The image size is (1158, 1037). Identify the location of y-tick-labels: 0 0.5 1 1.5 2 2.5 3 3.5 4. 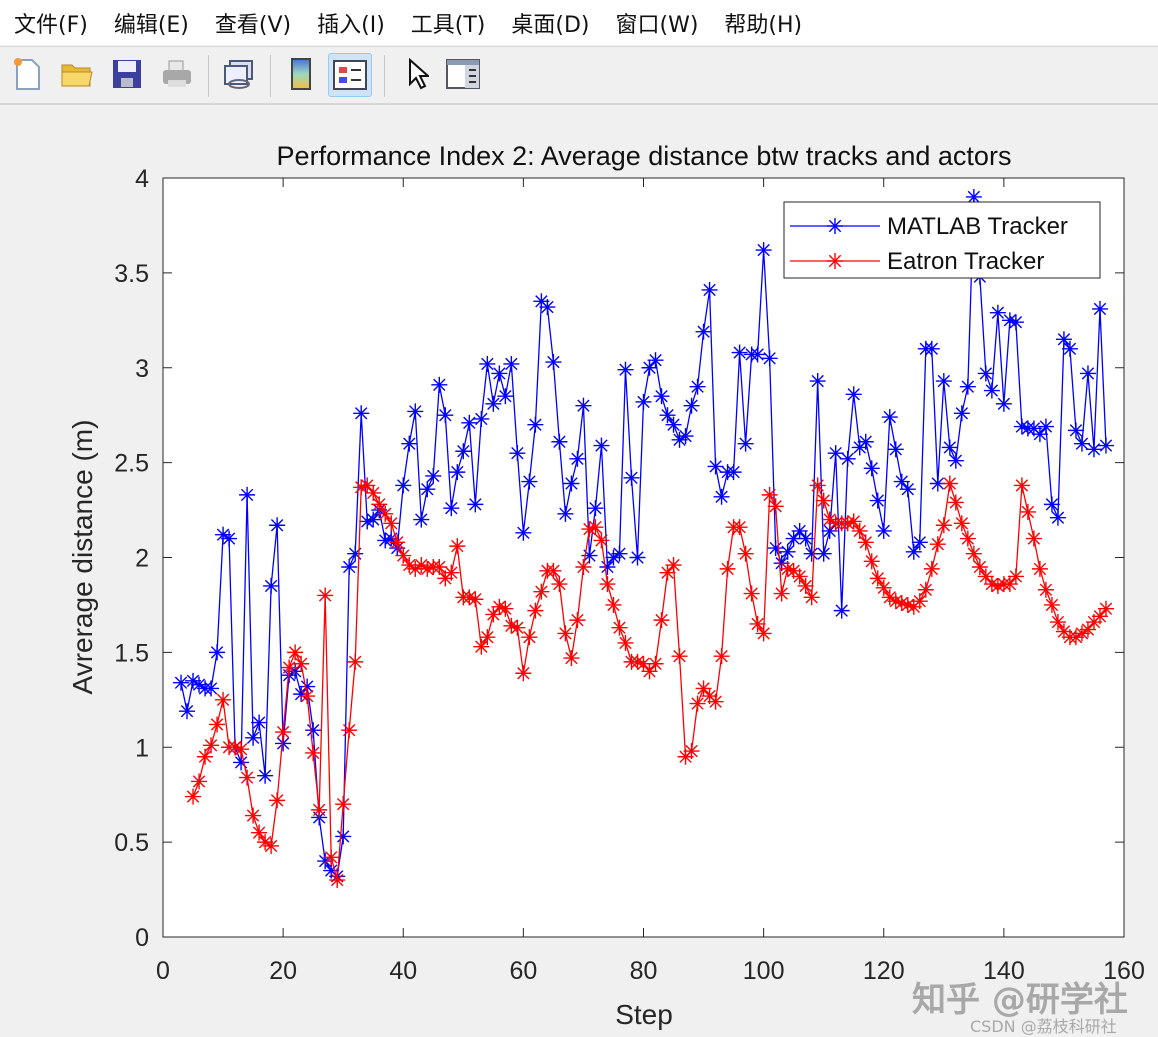
(131, 558).